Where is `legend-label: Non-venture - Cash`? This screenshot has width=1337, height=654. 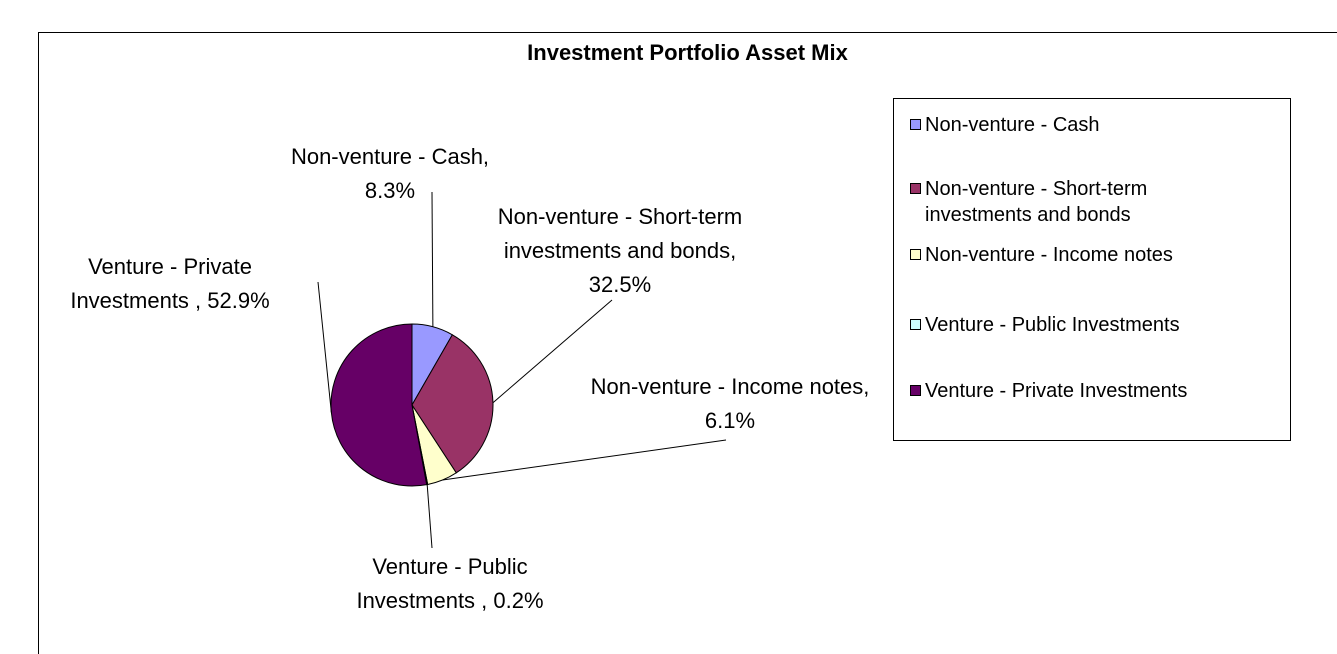 legend-label: Non-venture - Cash is located at coordinates (1012, 125).